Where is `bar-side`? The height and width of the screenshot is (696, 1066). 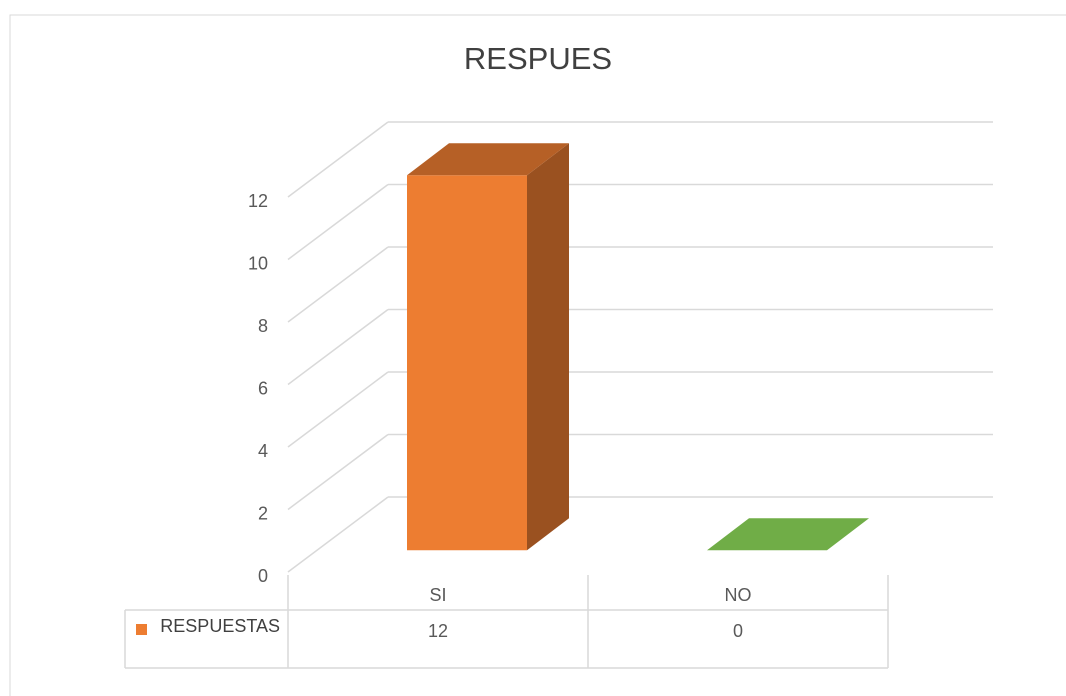 bar-side is located at coordinates (548, 347).